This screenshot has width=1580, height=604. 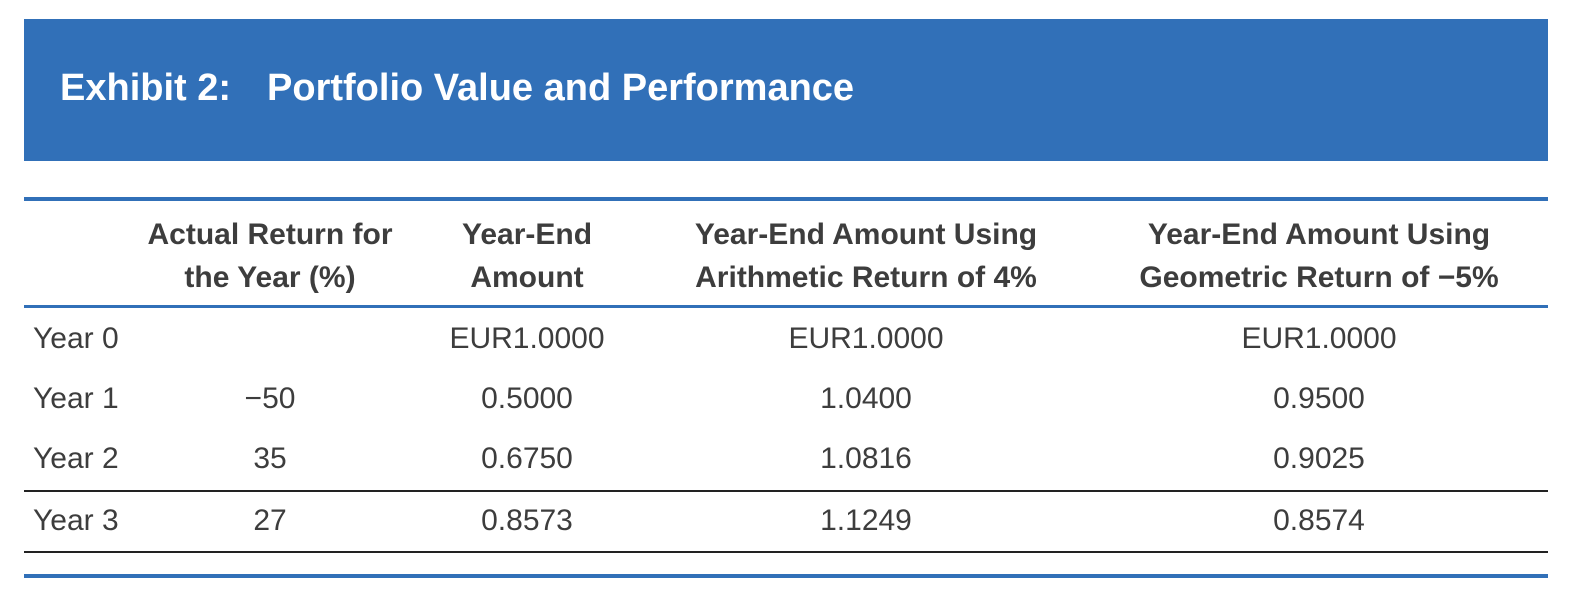 I want to click on row-3-year-end-amount: 0.8573, so click(x=527, y=520).